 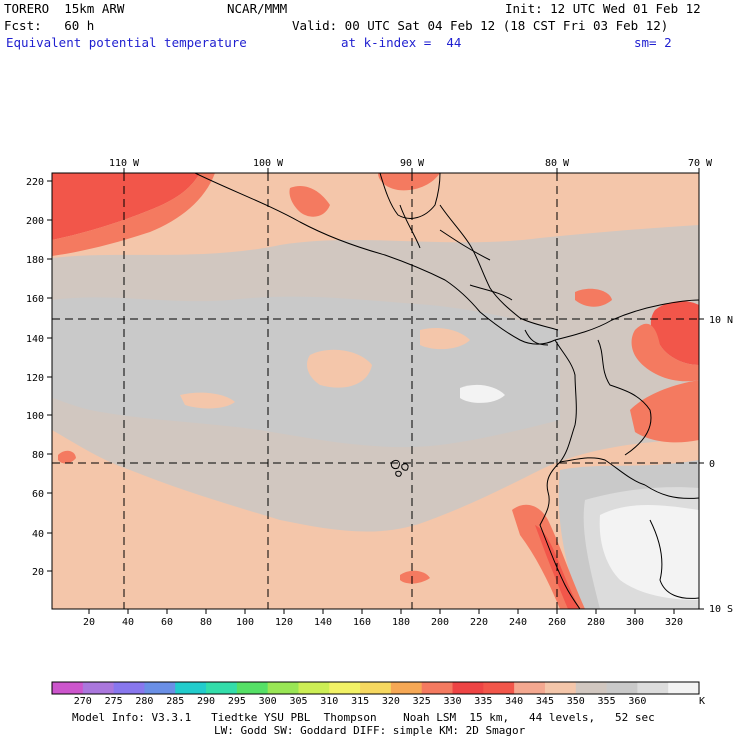 I want to click on field-name: Equivalent potential temperature, so click(x=126, y=42).